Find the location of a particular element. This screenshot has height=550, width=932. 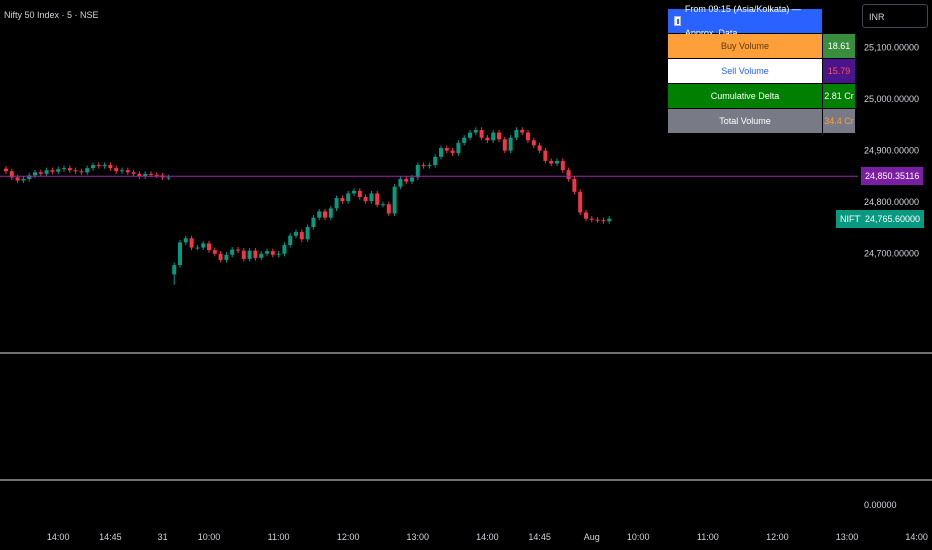

price-tick-label: 25,100.00000 is located at coordinates (891, 47).